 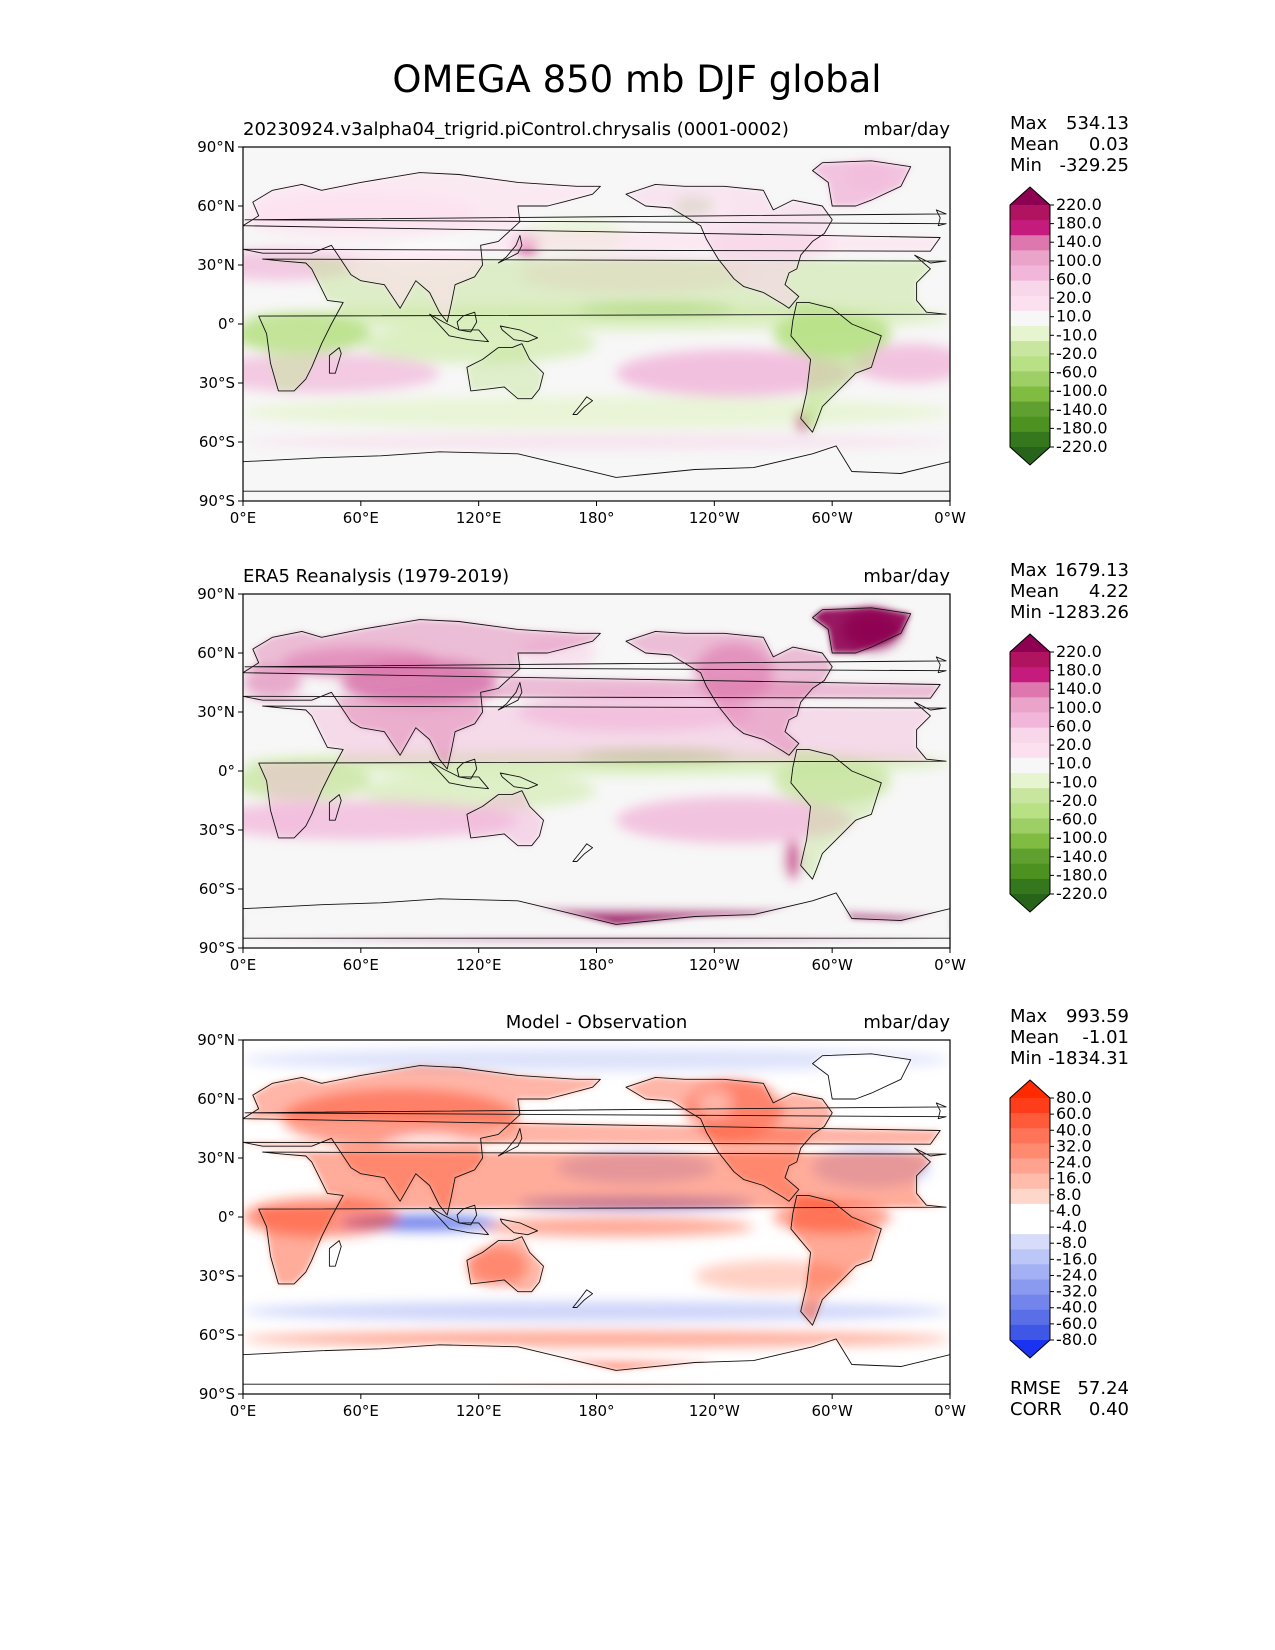 I want to click on coastlines, so click(x=596, y=773).